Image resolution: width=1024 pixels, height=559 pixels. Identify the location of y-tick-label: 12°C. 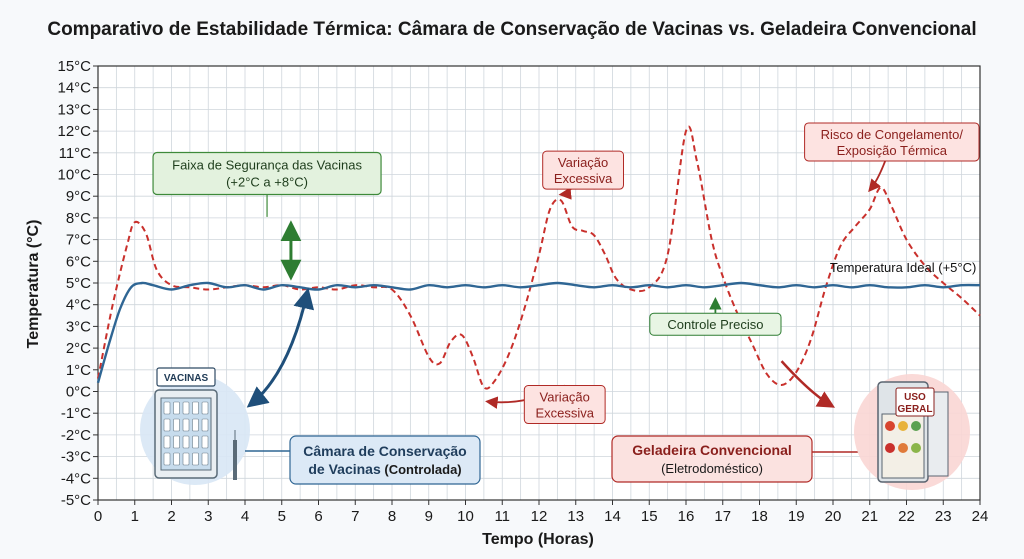
(74, 131).